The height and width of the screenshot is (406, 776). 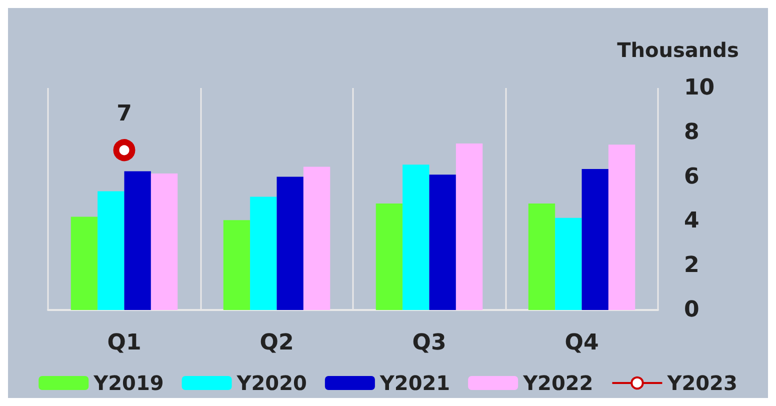 What do you see at coordinates (581, 343) in the screenshot?
I see `x-tick-label: Q4` at bounding box center [581, 343].